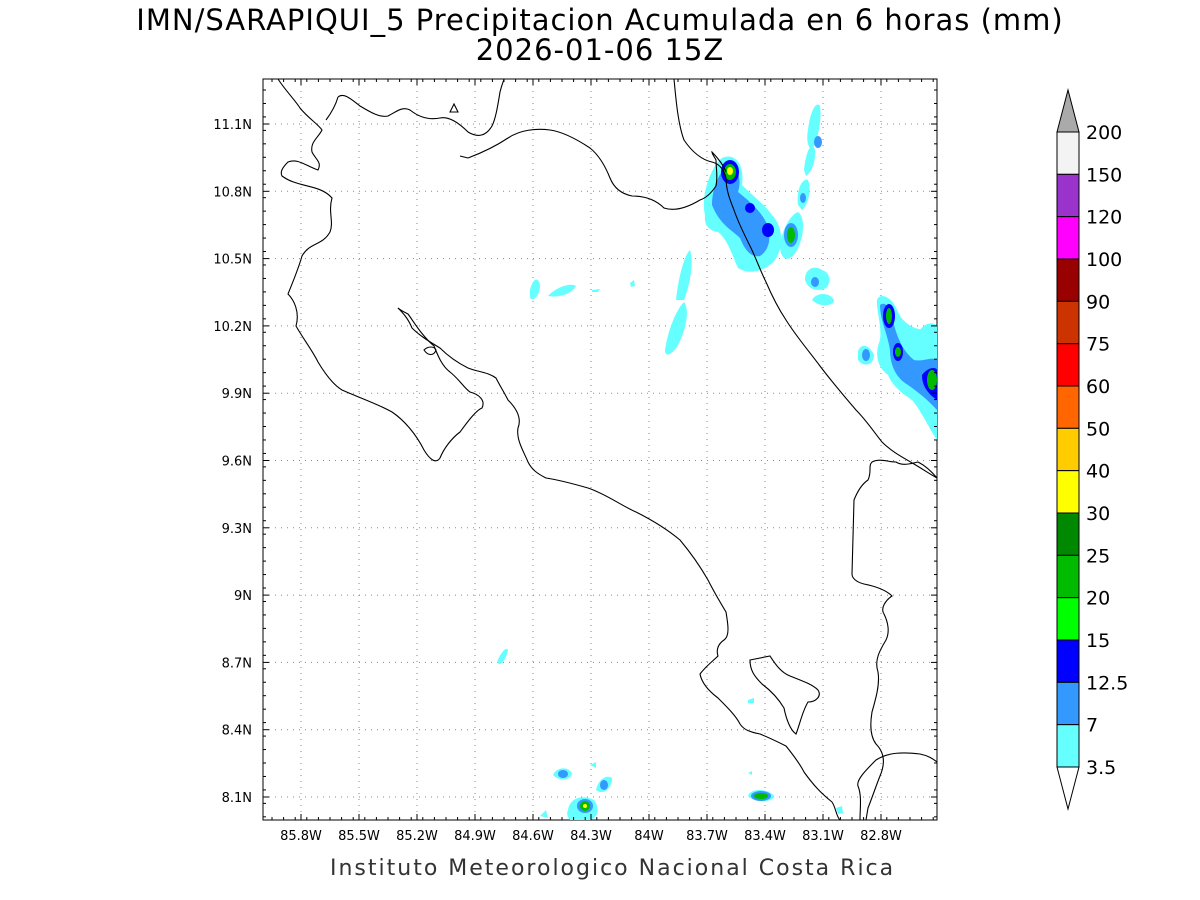 This screenshot has width=1200, height=900. Describe the element at coordinates (237, 394) in the screenshot. I see `lat-tick-label: 9.9N` at that location.